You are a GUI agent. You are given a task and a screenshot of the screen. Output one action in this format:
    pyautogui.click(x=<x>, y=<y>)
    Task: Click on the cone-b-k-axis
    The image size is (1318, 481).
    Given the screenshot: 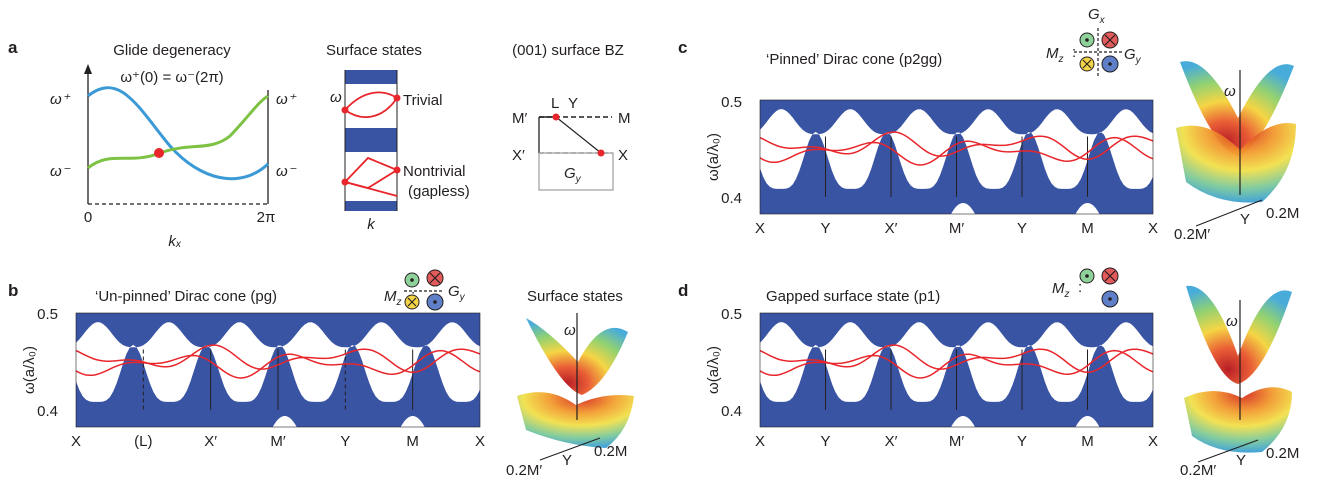 What is the action you would take?
    pyautogui.click(x=570, y=449)
    